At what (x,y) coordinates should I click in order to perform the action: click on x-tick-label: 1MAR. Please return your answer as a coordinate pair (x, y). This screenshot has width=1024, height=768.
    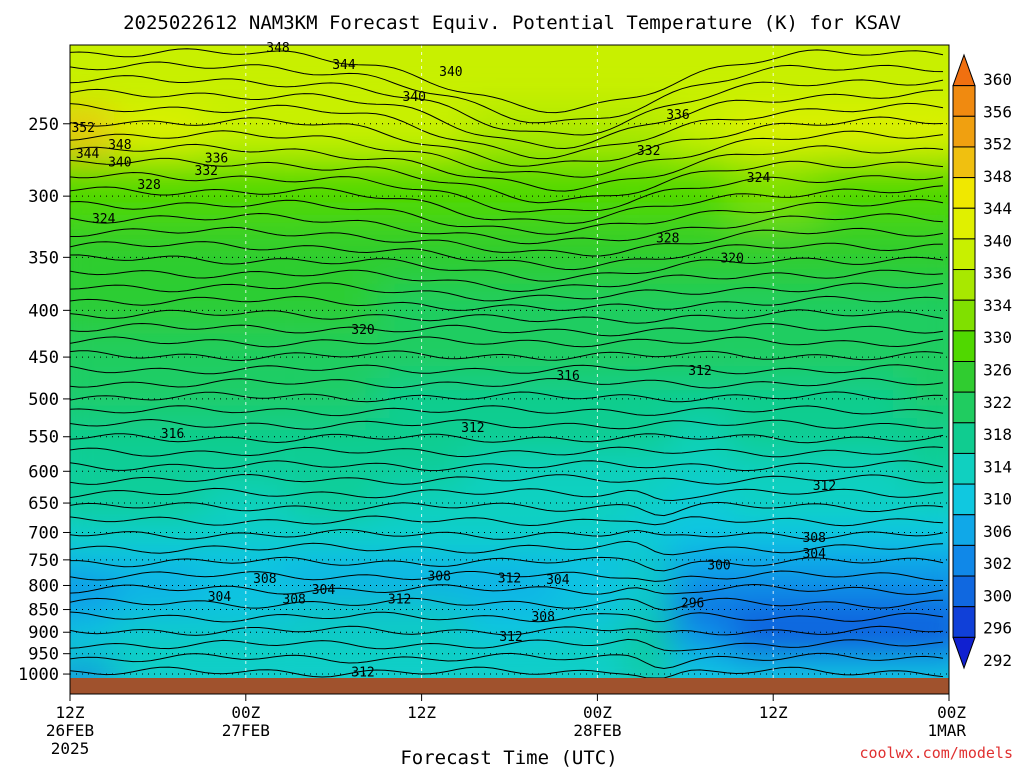
    Looking at the image, I should click on (946, 730).